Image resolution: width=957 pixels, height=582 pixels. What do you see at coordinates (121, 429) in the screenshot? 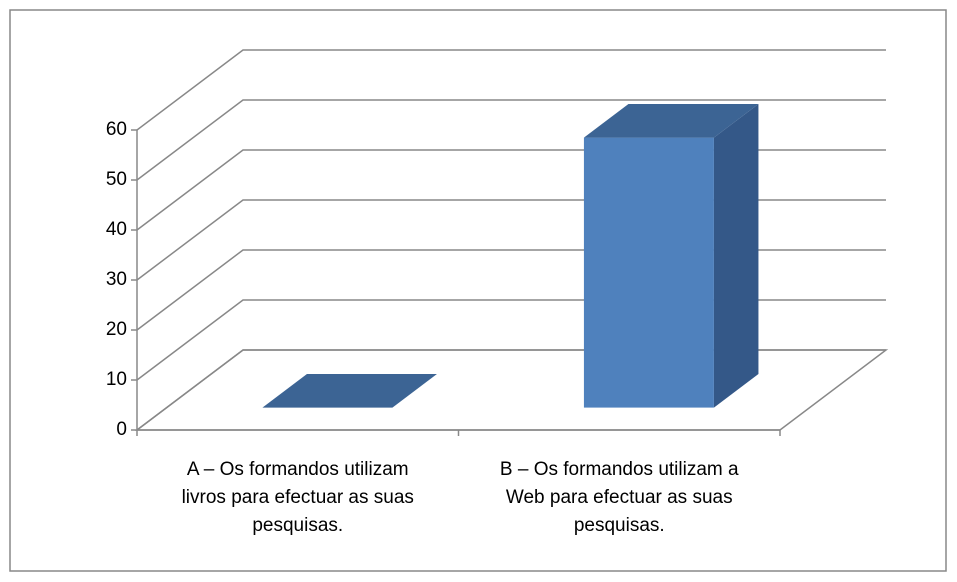
I see `y-tick-label: 0` at bounding box center [121, 429].